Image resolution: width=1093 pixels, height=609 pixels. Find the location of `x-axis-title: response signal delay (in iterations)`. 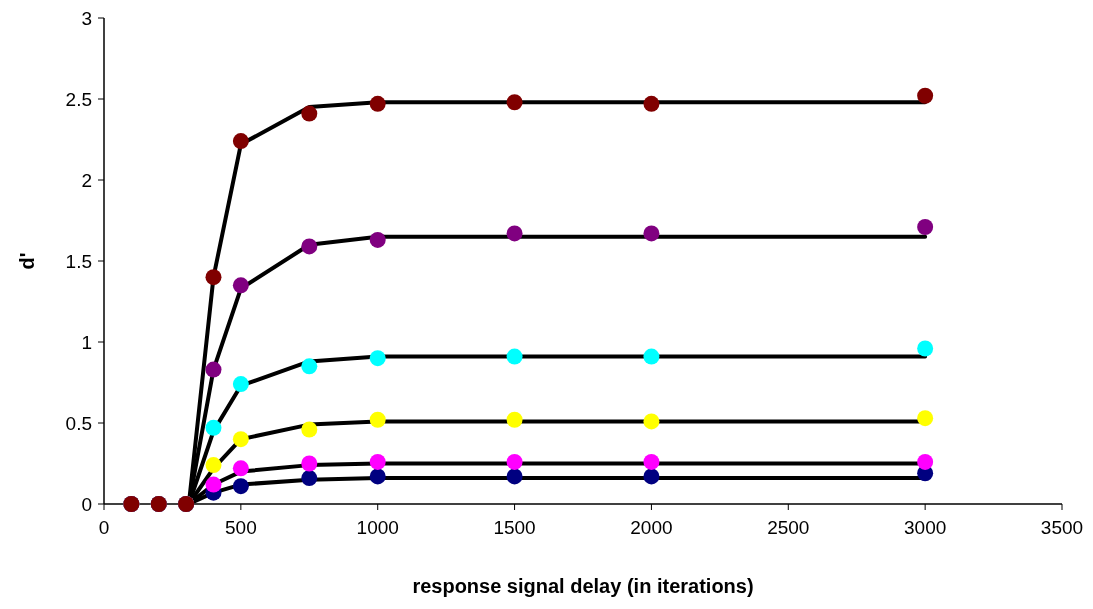

x-axis-title: response signal delay (in iterations) is located at coordinates (583, 586).